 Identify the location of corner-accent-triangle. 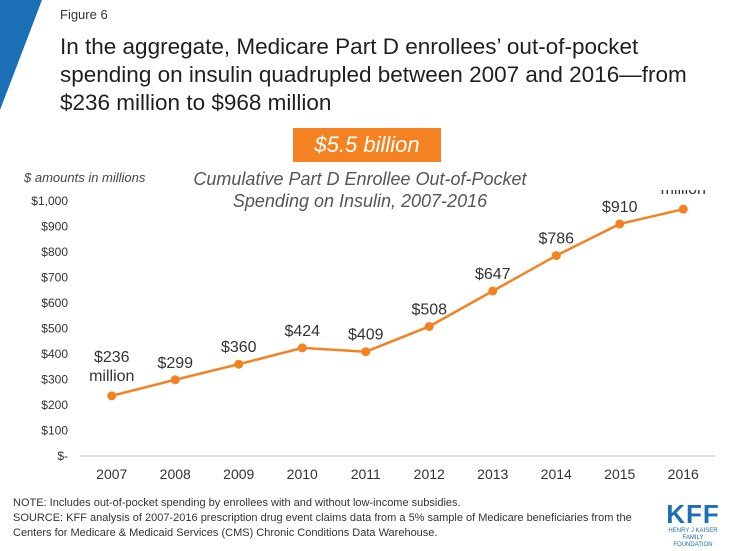
(21, 55).